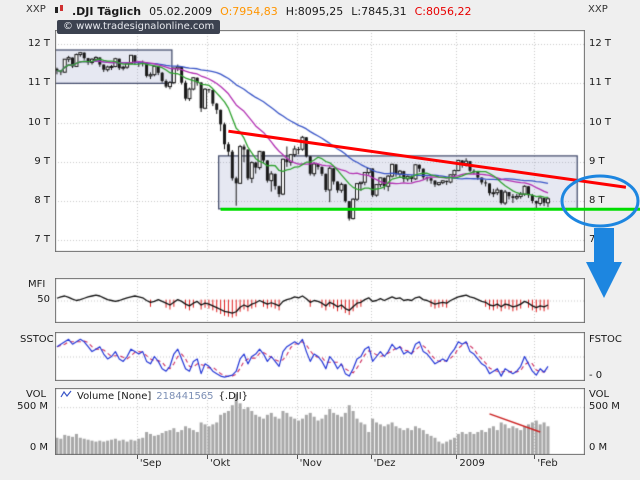 This screenshot has height=480, width=640. I want to click on fstoc-panel-label: FSTOC, so click(605, 339).